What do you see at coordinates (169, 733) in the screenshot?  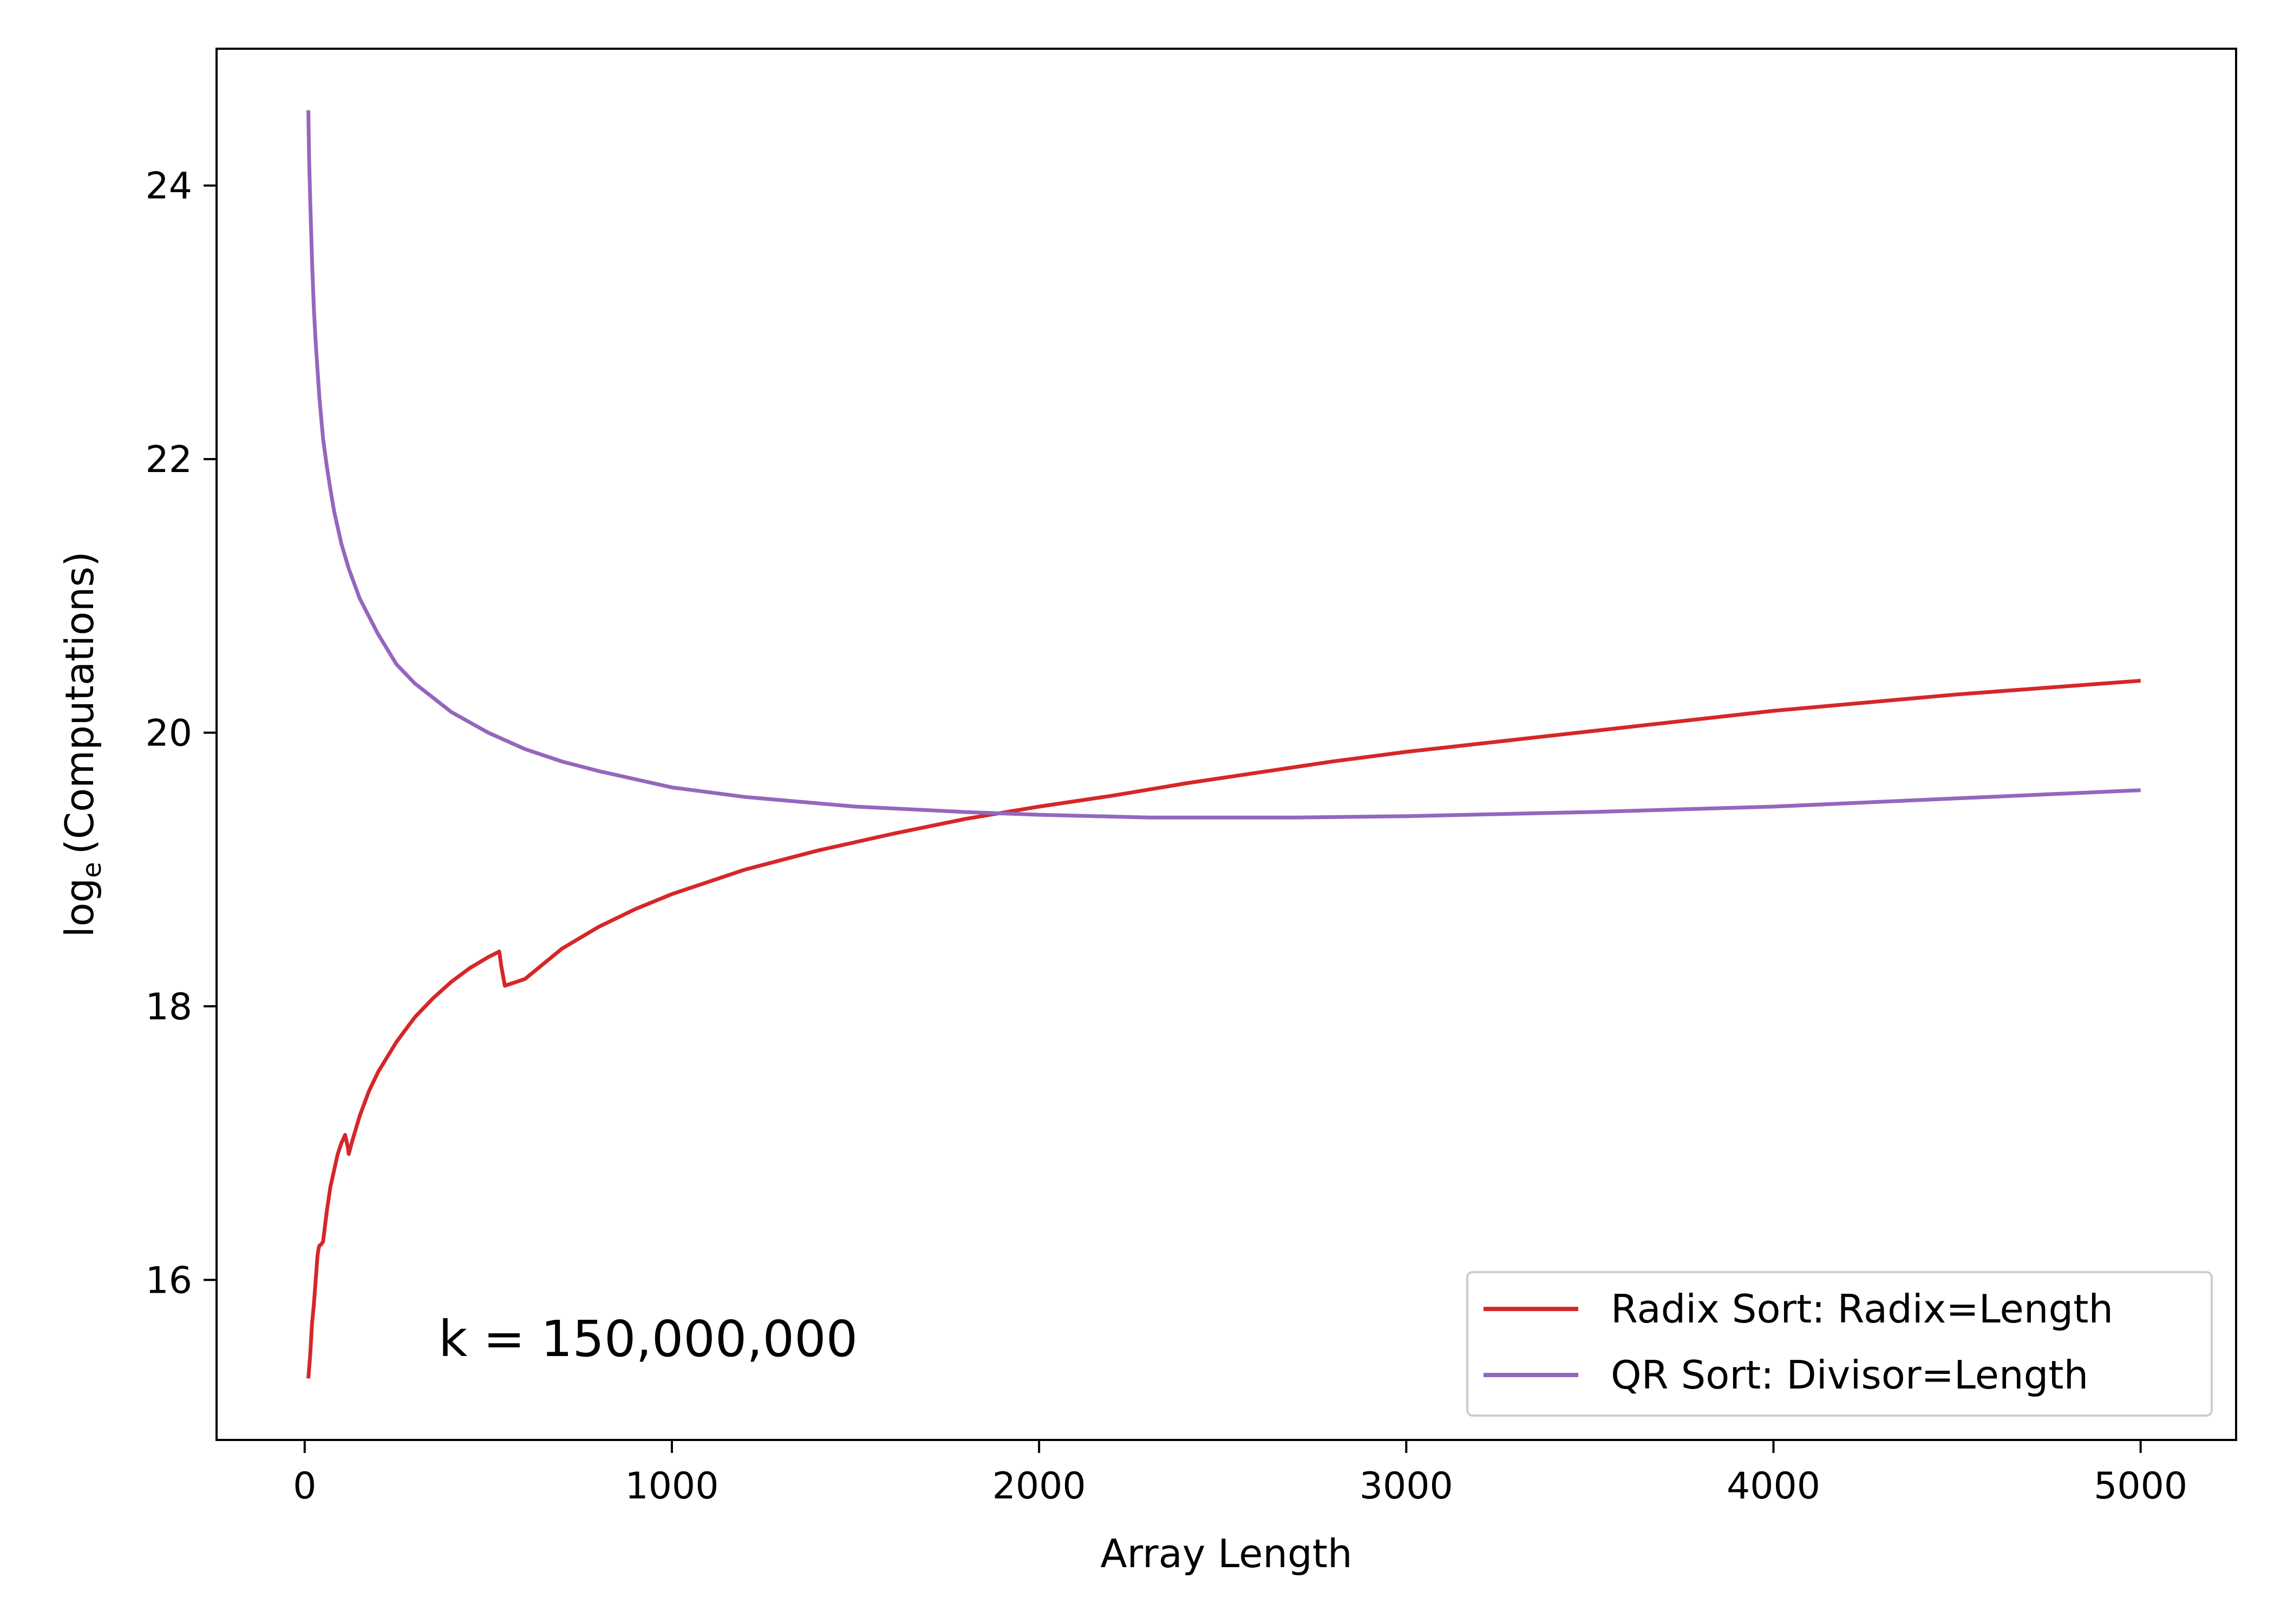 I see `y-tick-label: 20` at bounding box center [169, 733].